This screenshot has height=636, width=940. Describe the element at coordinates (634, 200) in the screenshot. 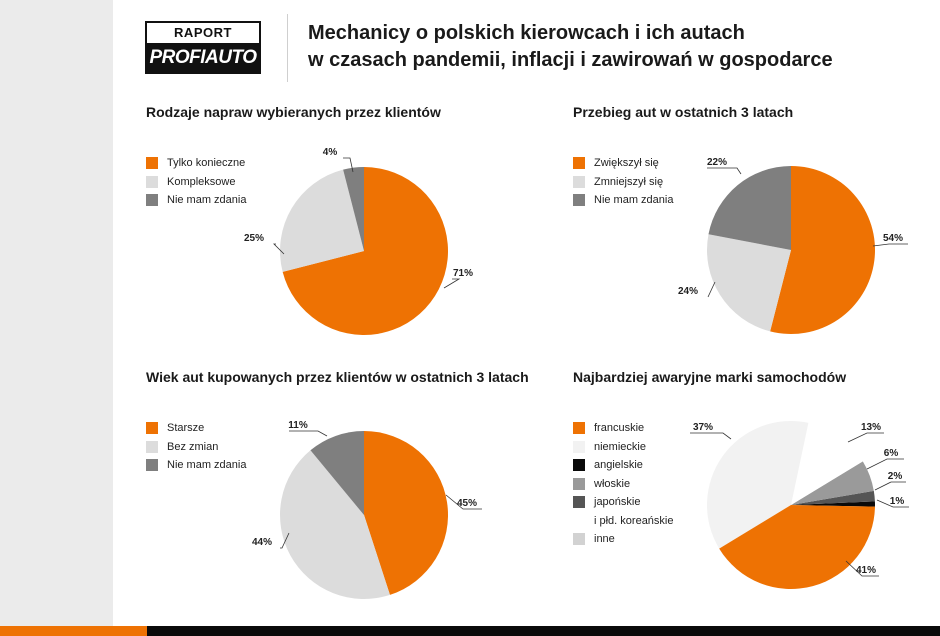

I see `chart-2-legend-label: Nie mam zdania` at that location.